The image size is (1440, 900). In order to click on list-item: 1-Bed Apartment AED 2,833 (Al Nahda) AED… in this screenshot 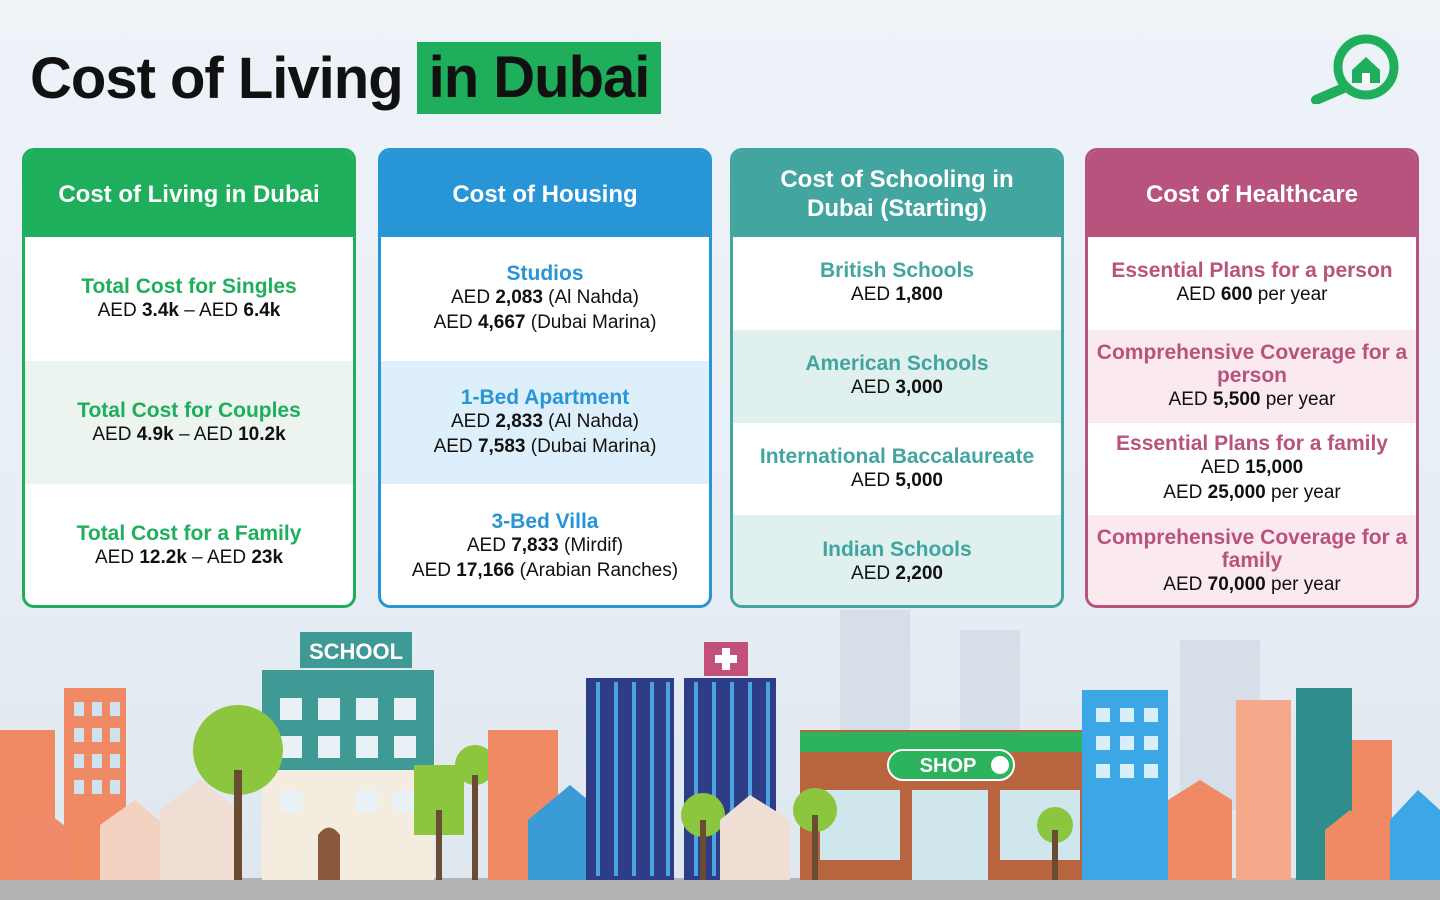, I will do `click(545, 422)`.